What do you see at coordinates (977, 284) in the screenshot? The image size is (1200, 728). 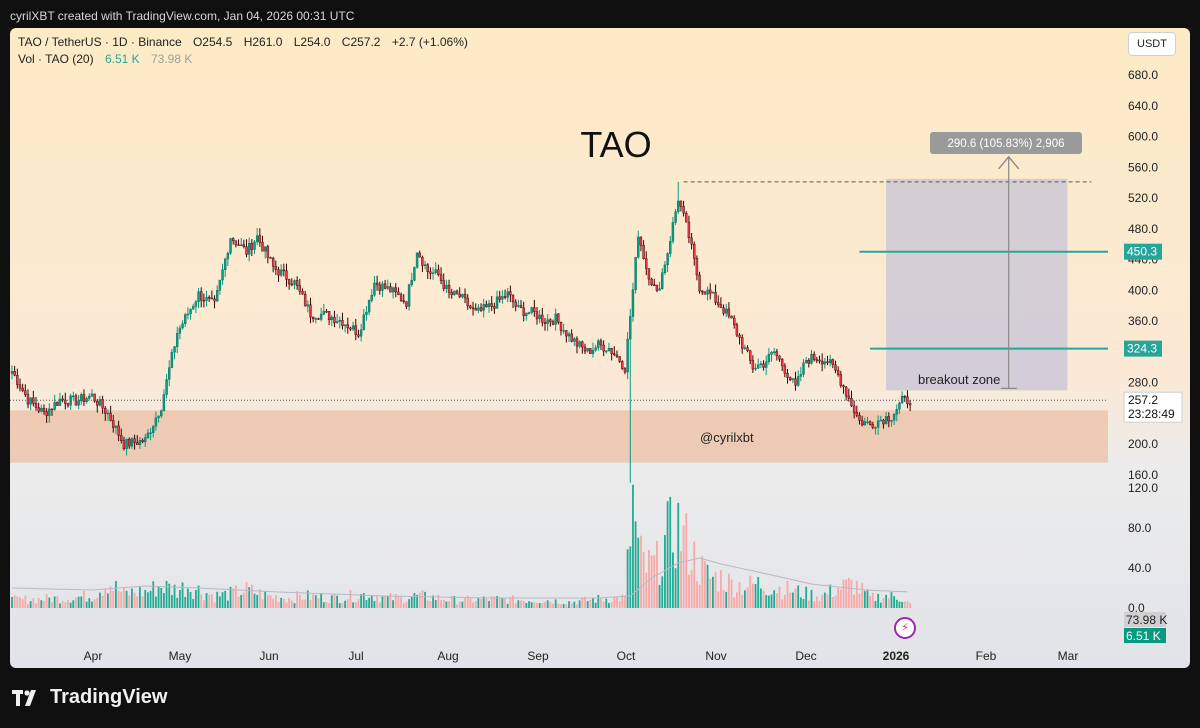 I see `projection-box` at bounding box center [977, 284].